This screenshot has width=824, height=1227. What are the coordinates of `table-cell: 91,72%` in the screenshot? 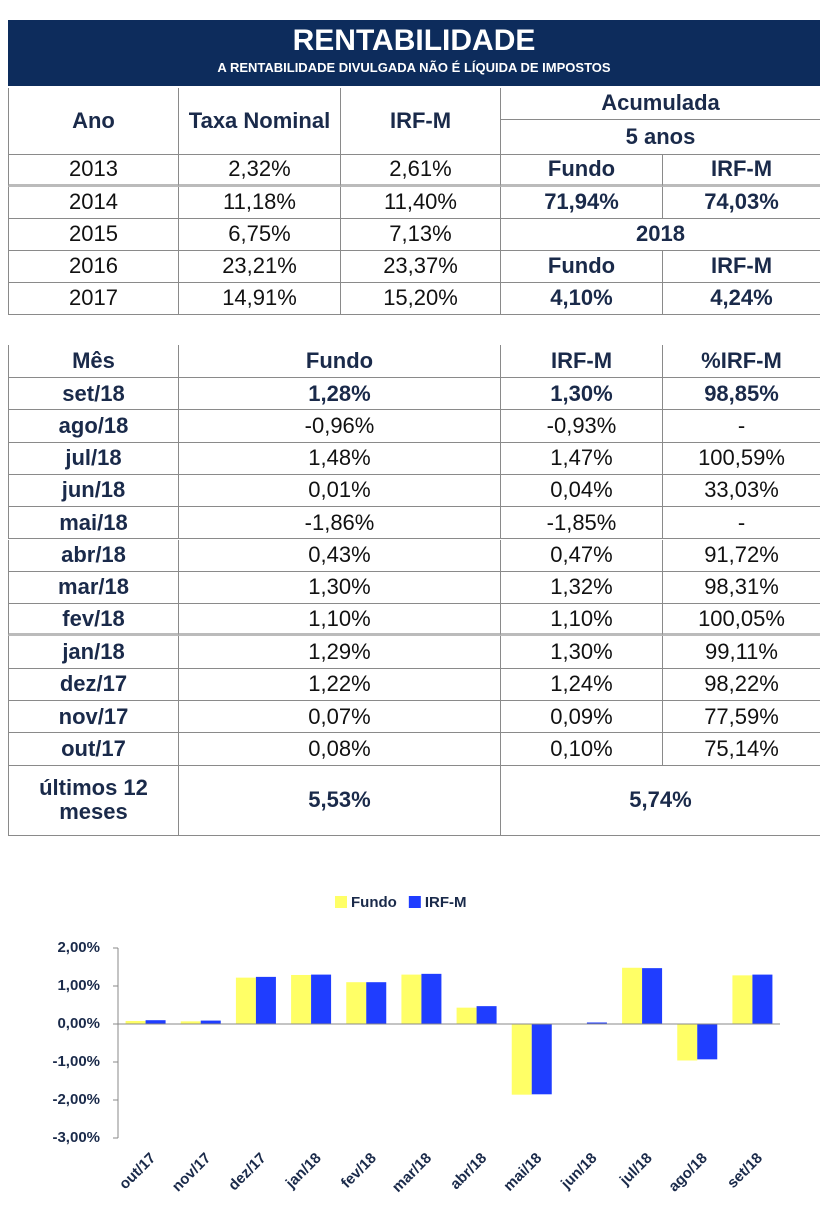 It's located at (741, 555).